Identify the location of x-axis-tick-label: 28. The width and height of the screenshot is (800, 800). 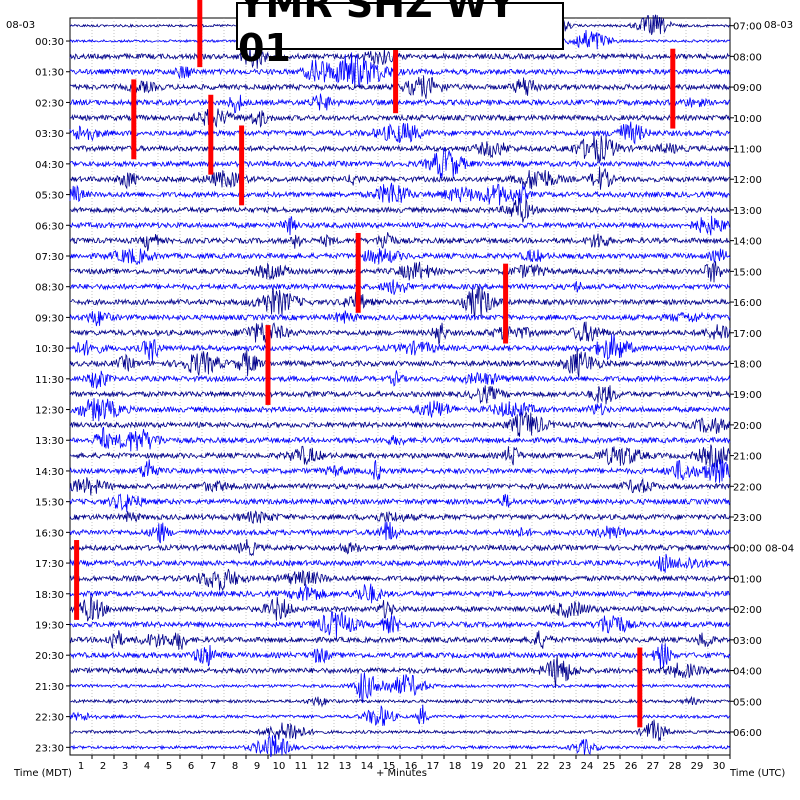
(675, 766).